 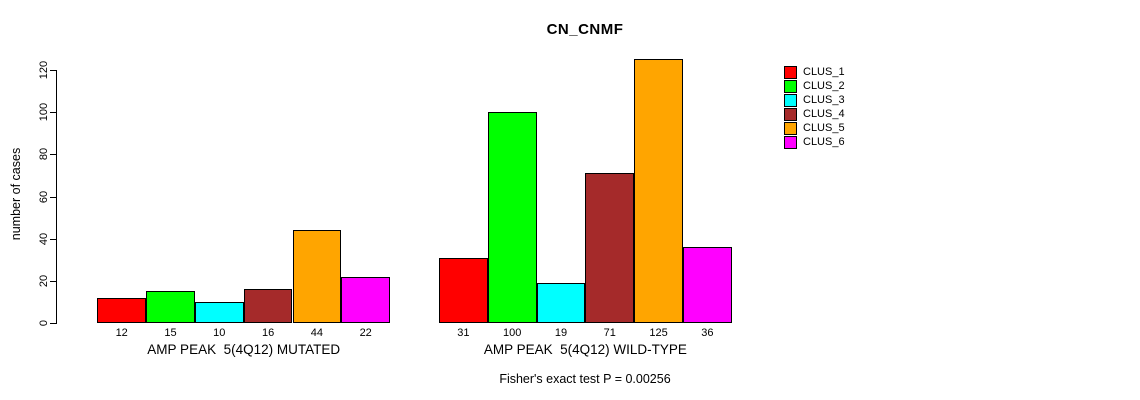 What do you see at coordinates (561, 333) in the screenshot?
I see `bar-value-label: 19` at bounding box center [561, 333].